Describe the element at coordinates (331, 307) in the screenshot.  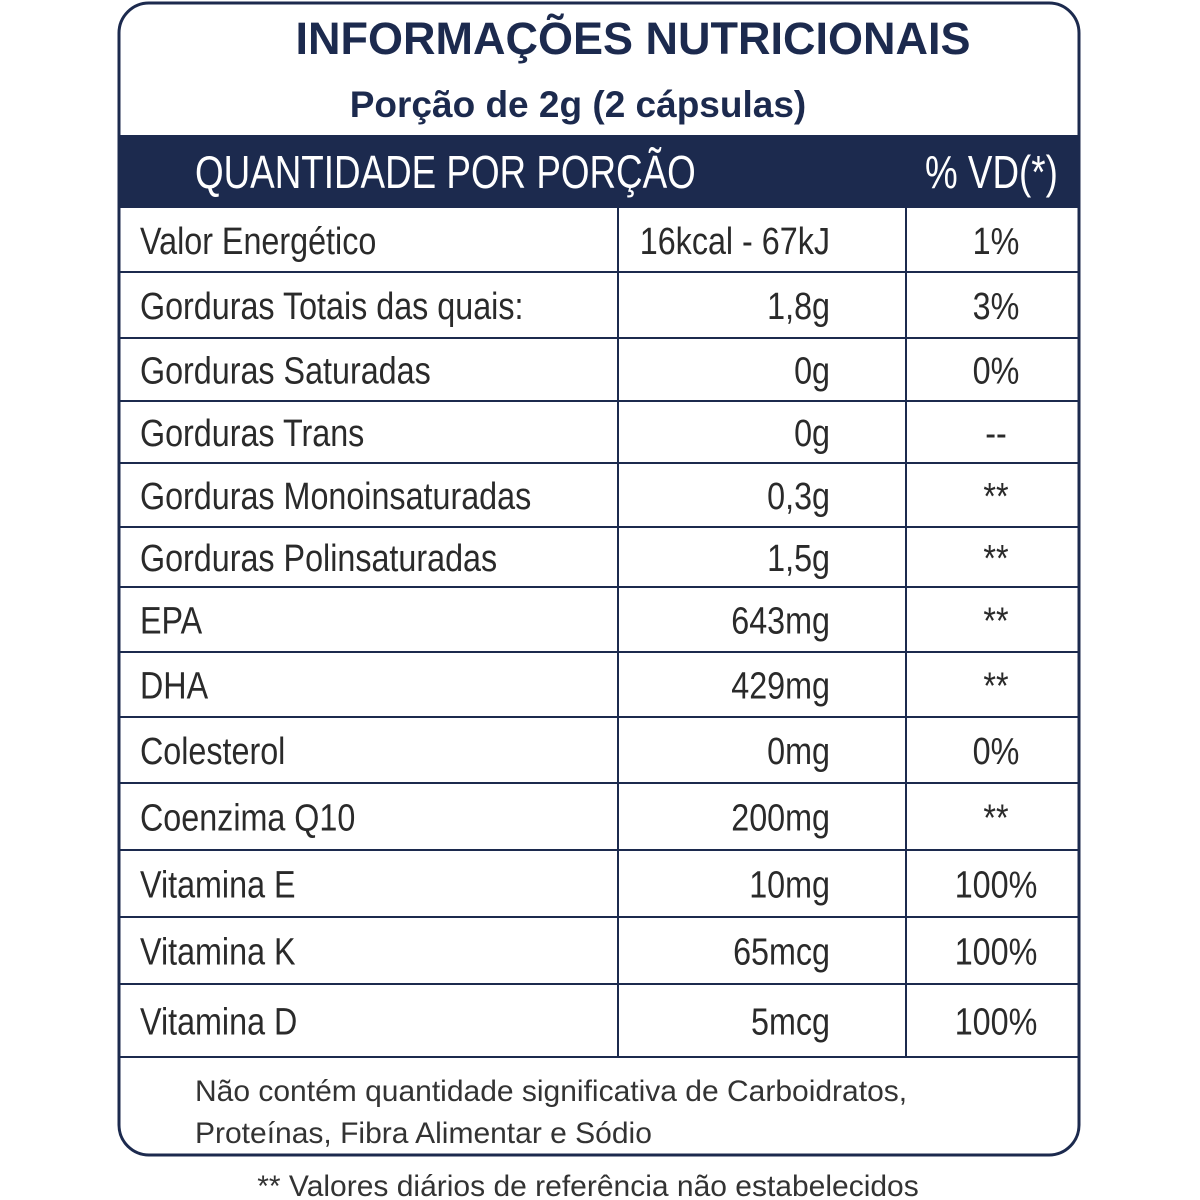
I see `nutrient-name: Gorduras Totais das quais:` at that location.